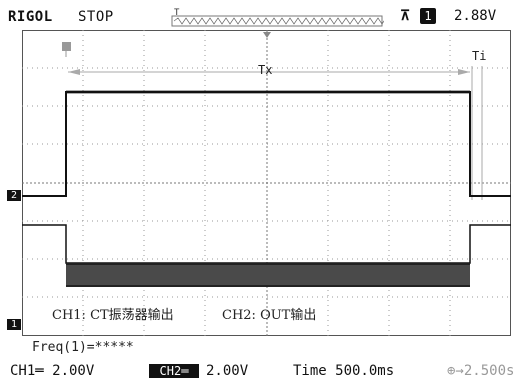  I want to click on ch1-annotation: CH1: CT振荡器输出, so click(113, 315).